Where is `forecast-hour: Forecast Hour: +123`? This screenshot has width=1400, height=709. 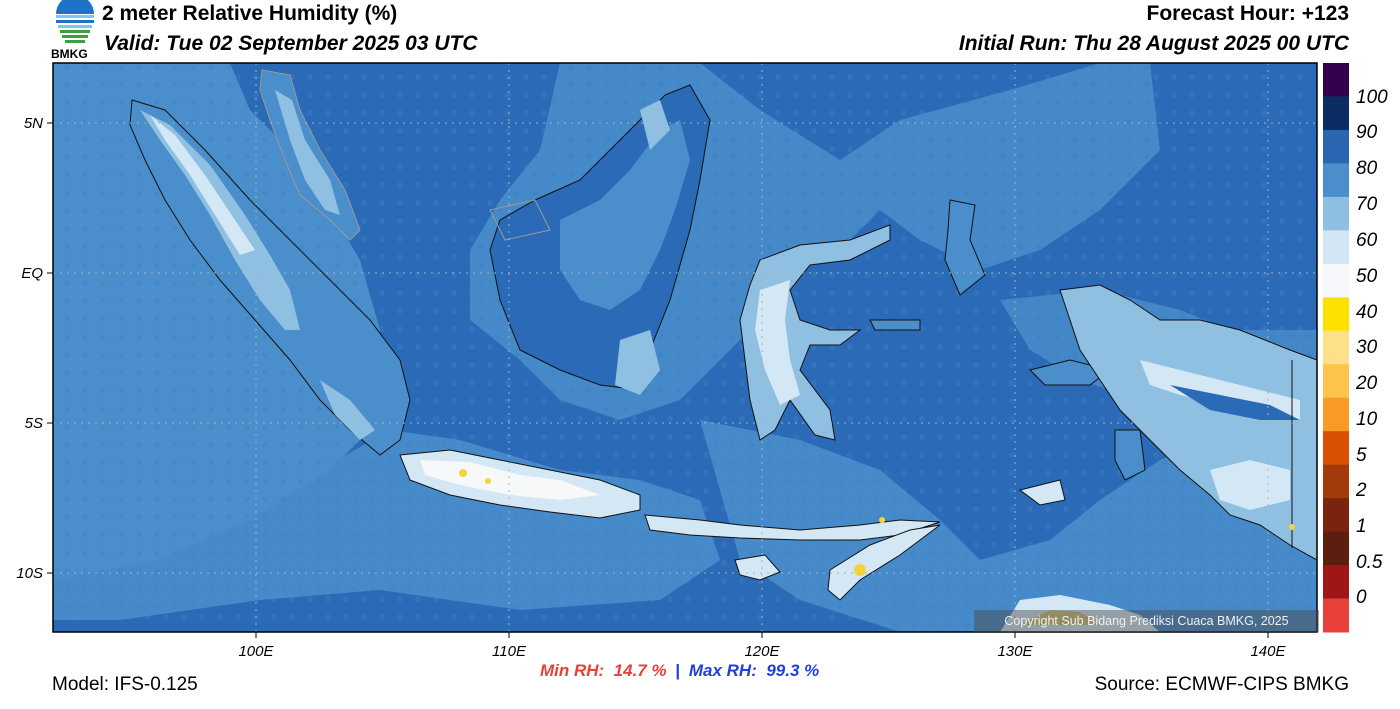 forecast-hour: Forecast Hour: +123 is located at coordinates (1248, 13).